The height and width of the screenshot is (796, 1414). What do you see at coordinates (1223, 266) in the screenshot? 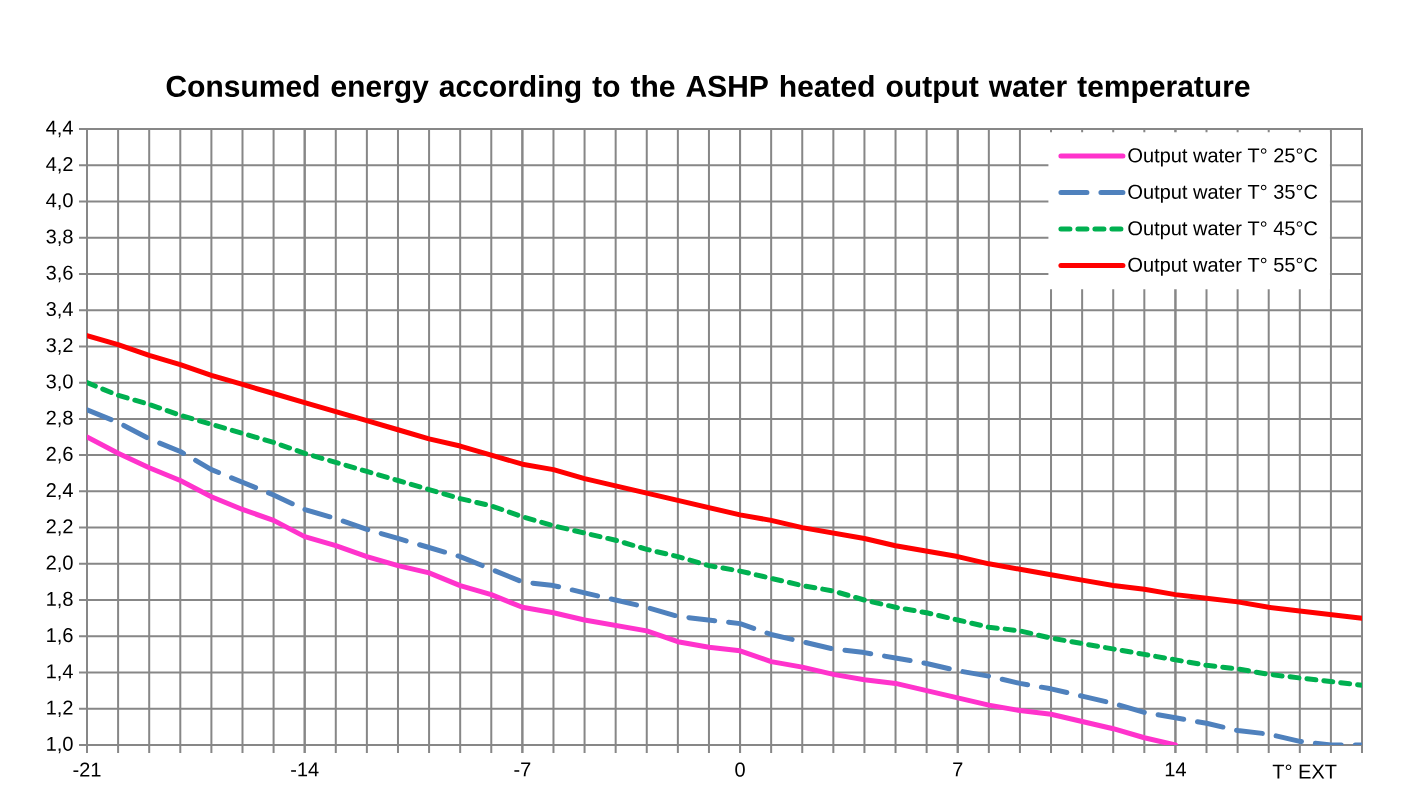
I see `legend-label: Output water T° 55°C` at bounding box center [1223, 266].